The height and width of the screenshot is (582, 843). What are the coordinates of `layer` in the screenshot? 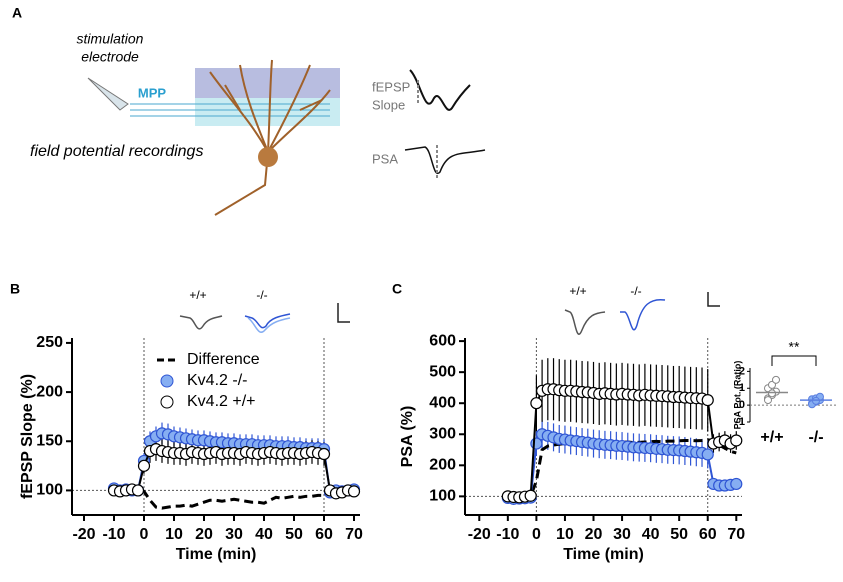 It's located at (267, 83).